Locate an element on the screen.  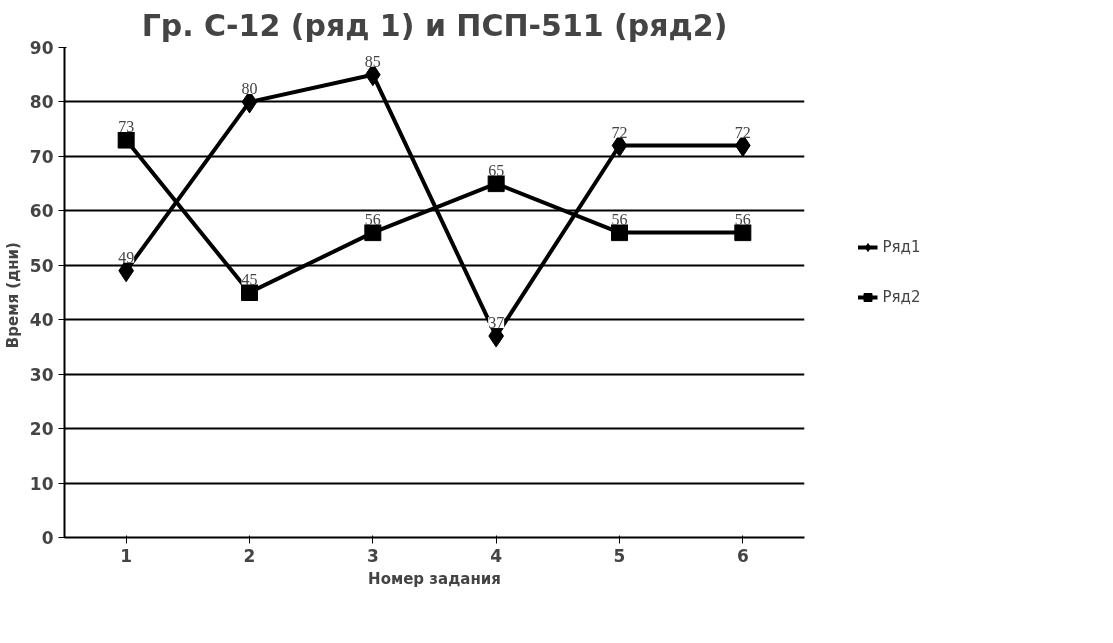
data-label: 85 is located at coordinates (372, 61).